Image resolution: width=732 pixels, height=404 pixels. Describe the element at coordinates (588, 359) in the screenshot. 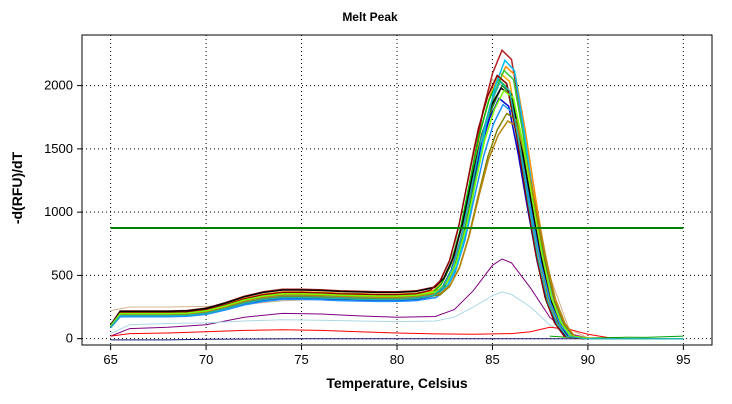

I see `x-tick-label: 90` at that location.